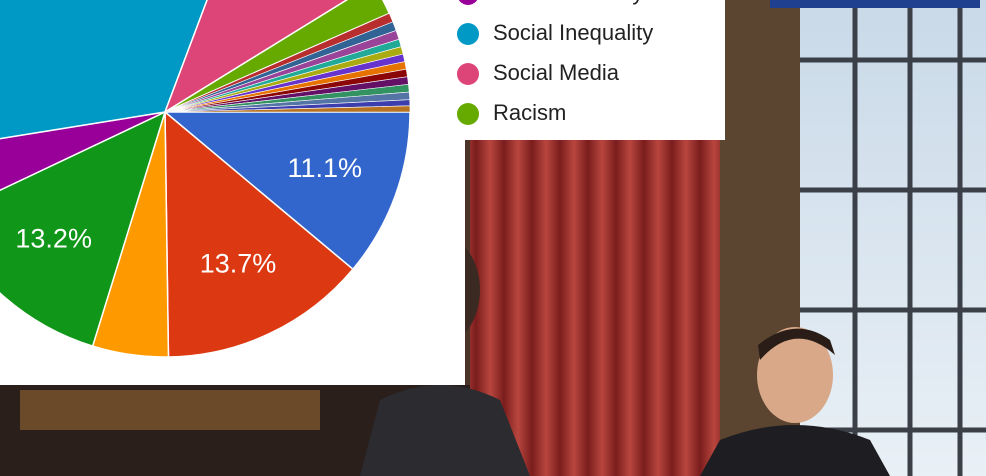 The image size is (986, 476). I want to click on legend-label: Social Media, so click(556, 72).